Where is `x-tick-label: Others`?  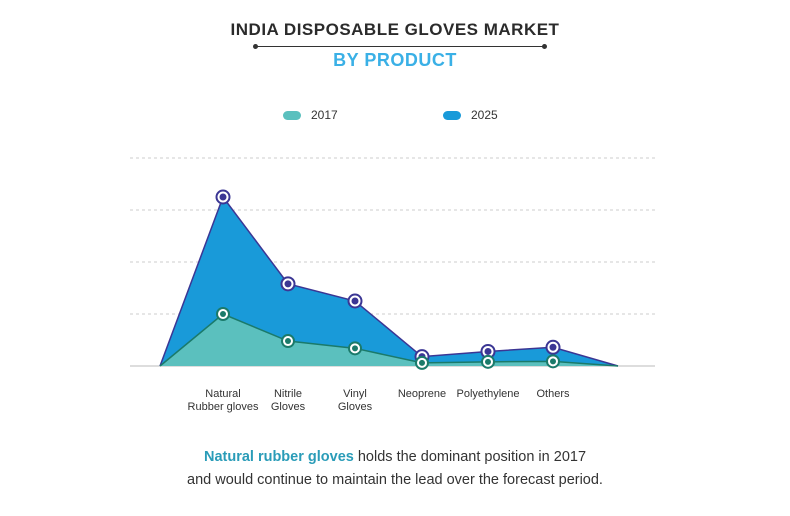
x-tick-label: Others is located at coordinates (553, 394).